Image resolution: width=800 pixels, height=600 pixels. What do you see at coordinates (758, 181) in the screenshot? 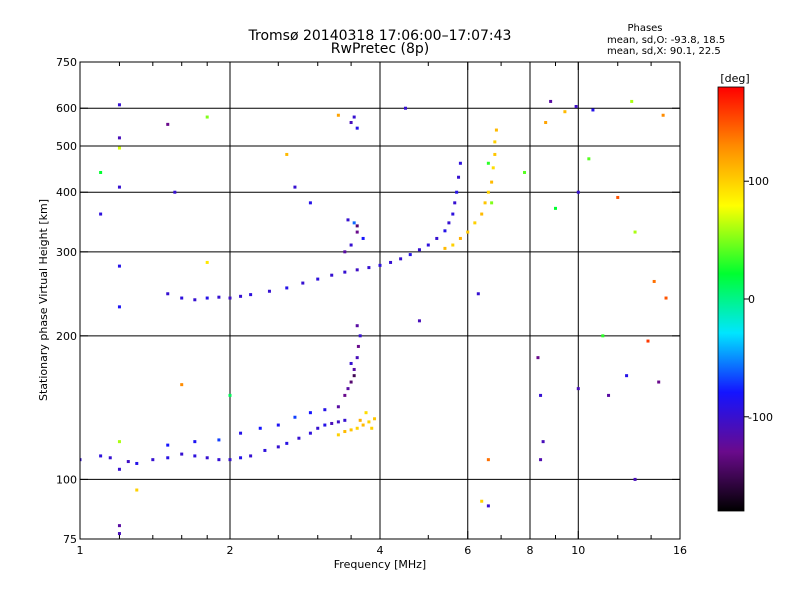
I see `colorbar-tick-label: 100` at bounding box center [758, 181].